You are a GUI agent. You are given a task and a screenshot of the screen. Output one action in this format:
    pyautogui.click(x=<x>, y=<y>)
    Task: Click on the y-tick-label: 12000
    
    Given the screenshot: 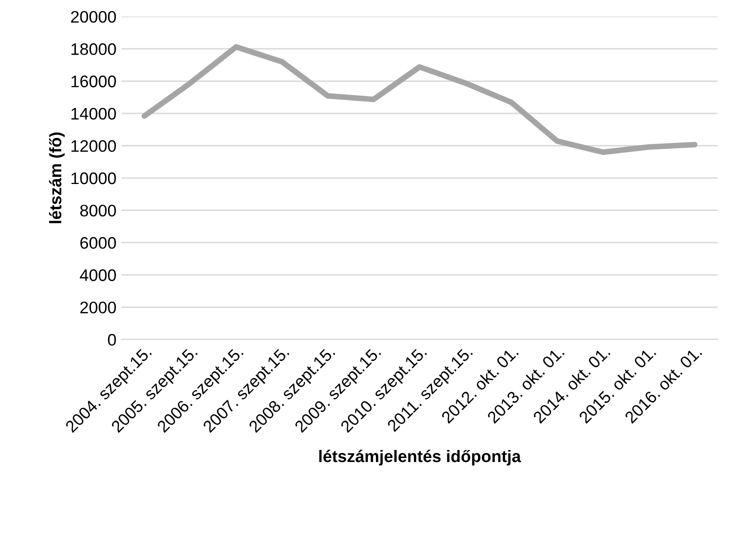 What is the action you would take?
    pyautogui.click(x=94, y=146)
    